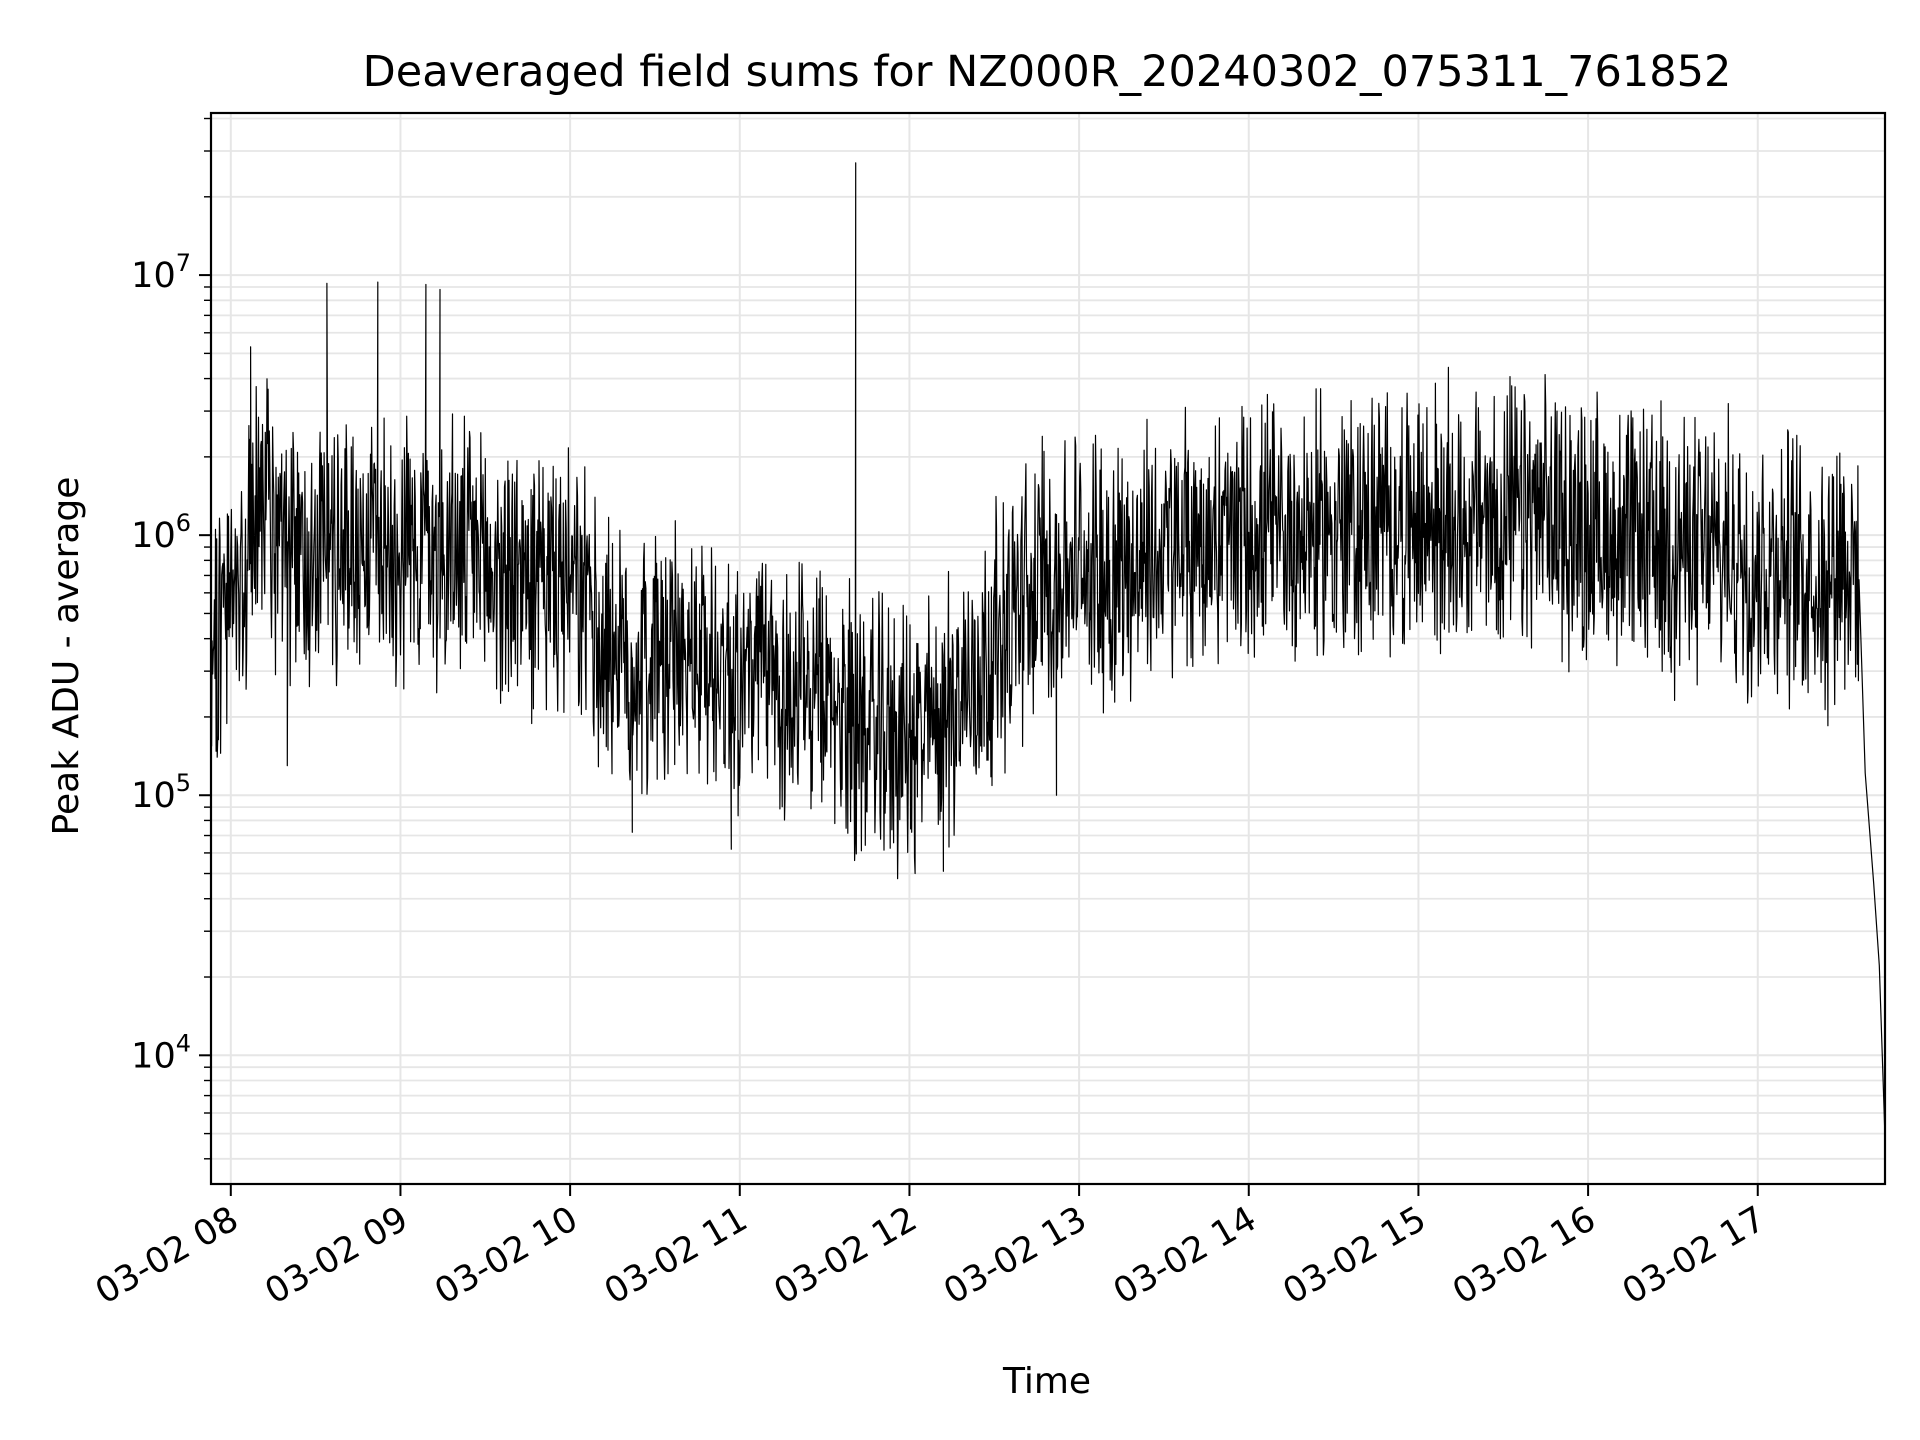 The image size is (1920, 1440). I want to click on y-tick-exponent: 7, so click(183, 263).